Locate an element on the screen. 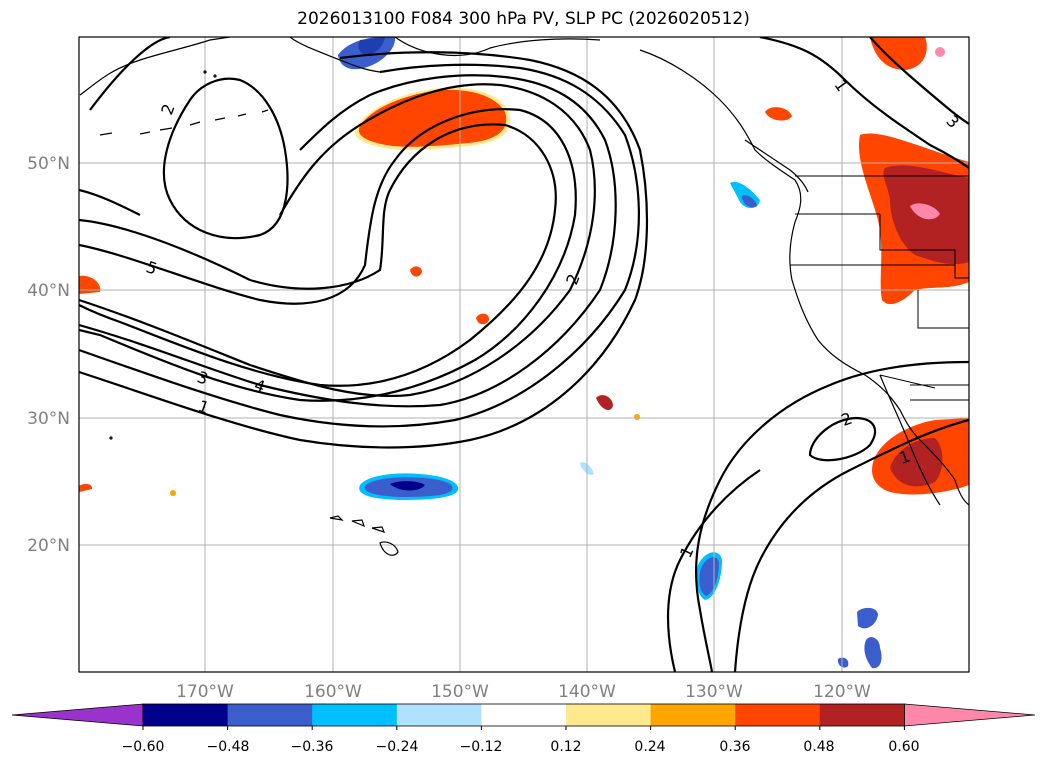 The height and width of the screenshot is (765, 1047). colorbar-tick: −0.12 is located at coordinates (481, 747).